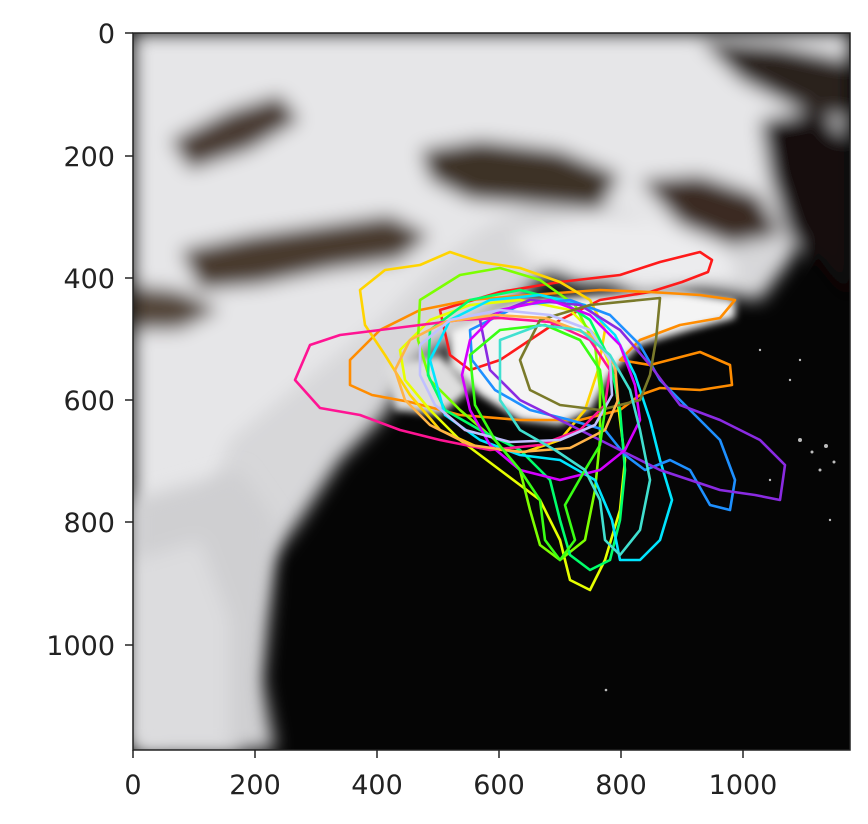 This screenshot has width=868, height=824. I want to click on contour-blueviolet, so click(632, 400).